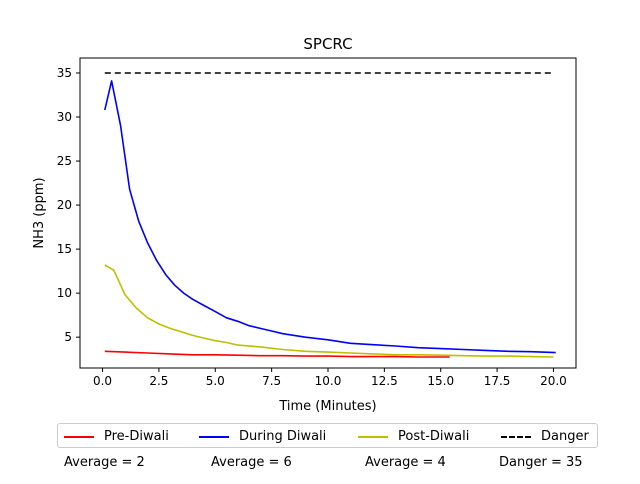  What do you see at coordinates (373, 436) in the screenshot?
I see `legend-swatch-post-diwali` at bounding box center [373, 436].